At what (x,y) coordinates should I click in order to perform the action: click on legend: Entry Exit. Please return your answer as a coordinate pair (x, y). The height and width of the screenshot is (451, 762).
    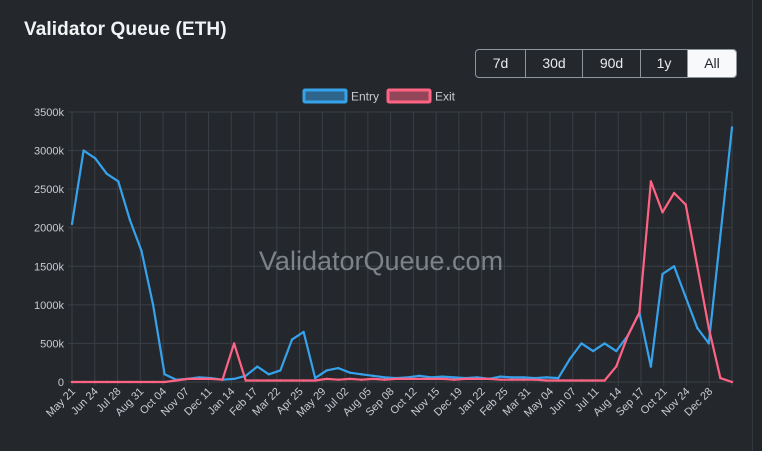
    Looking at the image, I should click on (379, 96).